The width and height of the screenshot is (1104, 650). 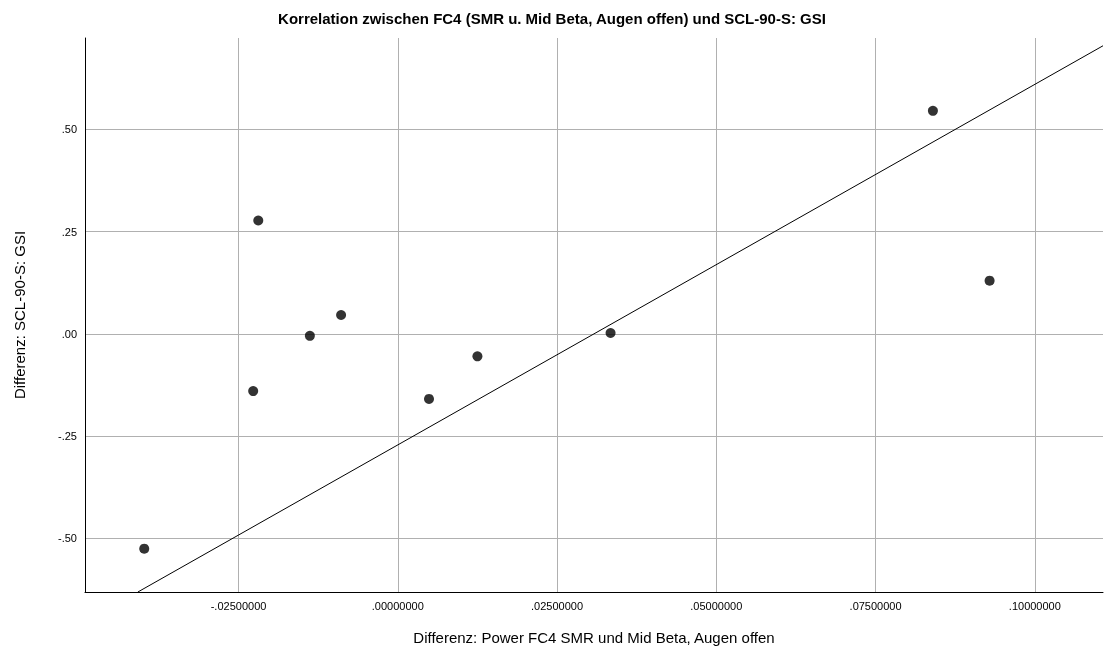 I want to click on x-tick-label: .07500000, so click(x=875, y=605).